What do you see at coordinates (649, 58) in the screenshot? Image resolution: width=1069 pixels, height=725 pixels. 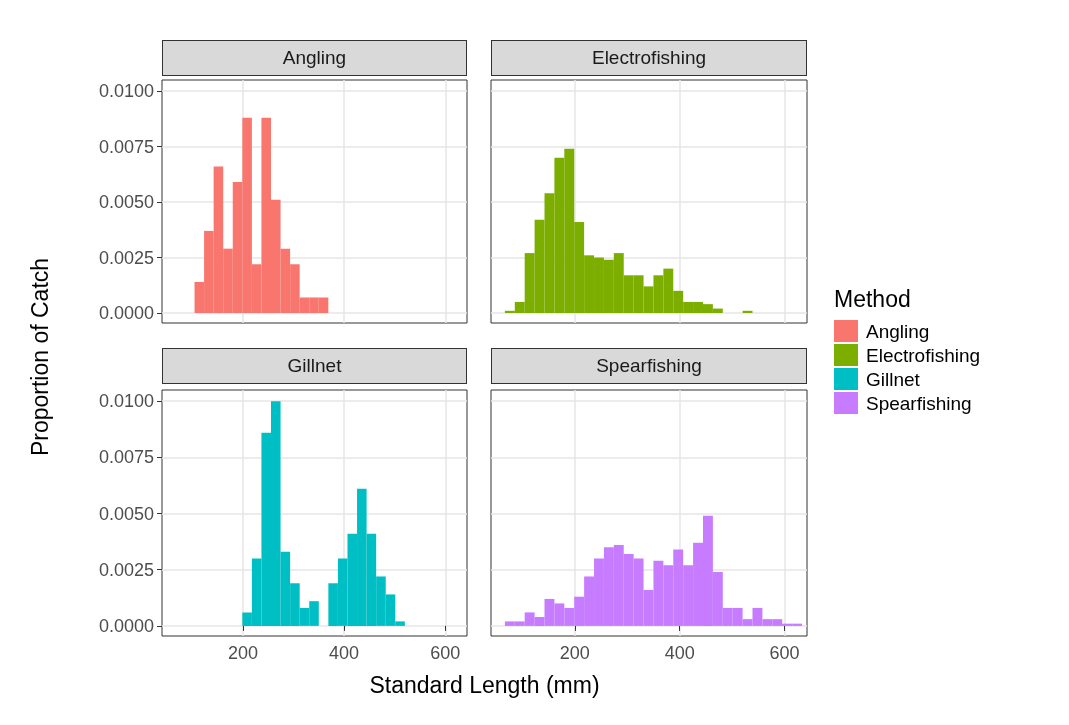 I see `chart-title: Electrofishing` at bounding box center [649, 58].